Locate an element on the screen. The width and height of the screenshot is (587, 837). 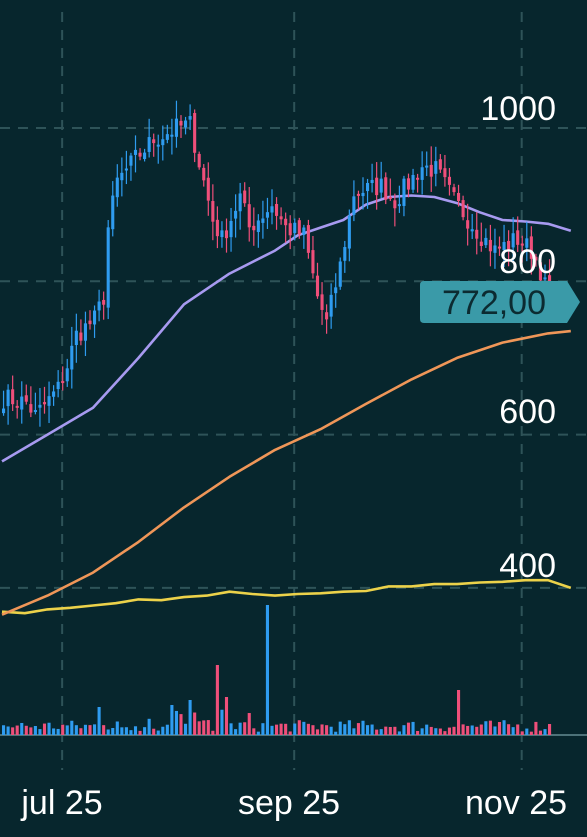
y-axis: 1000 800 600 400 is located at coordinates (518, 337).